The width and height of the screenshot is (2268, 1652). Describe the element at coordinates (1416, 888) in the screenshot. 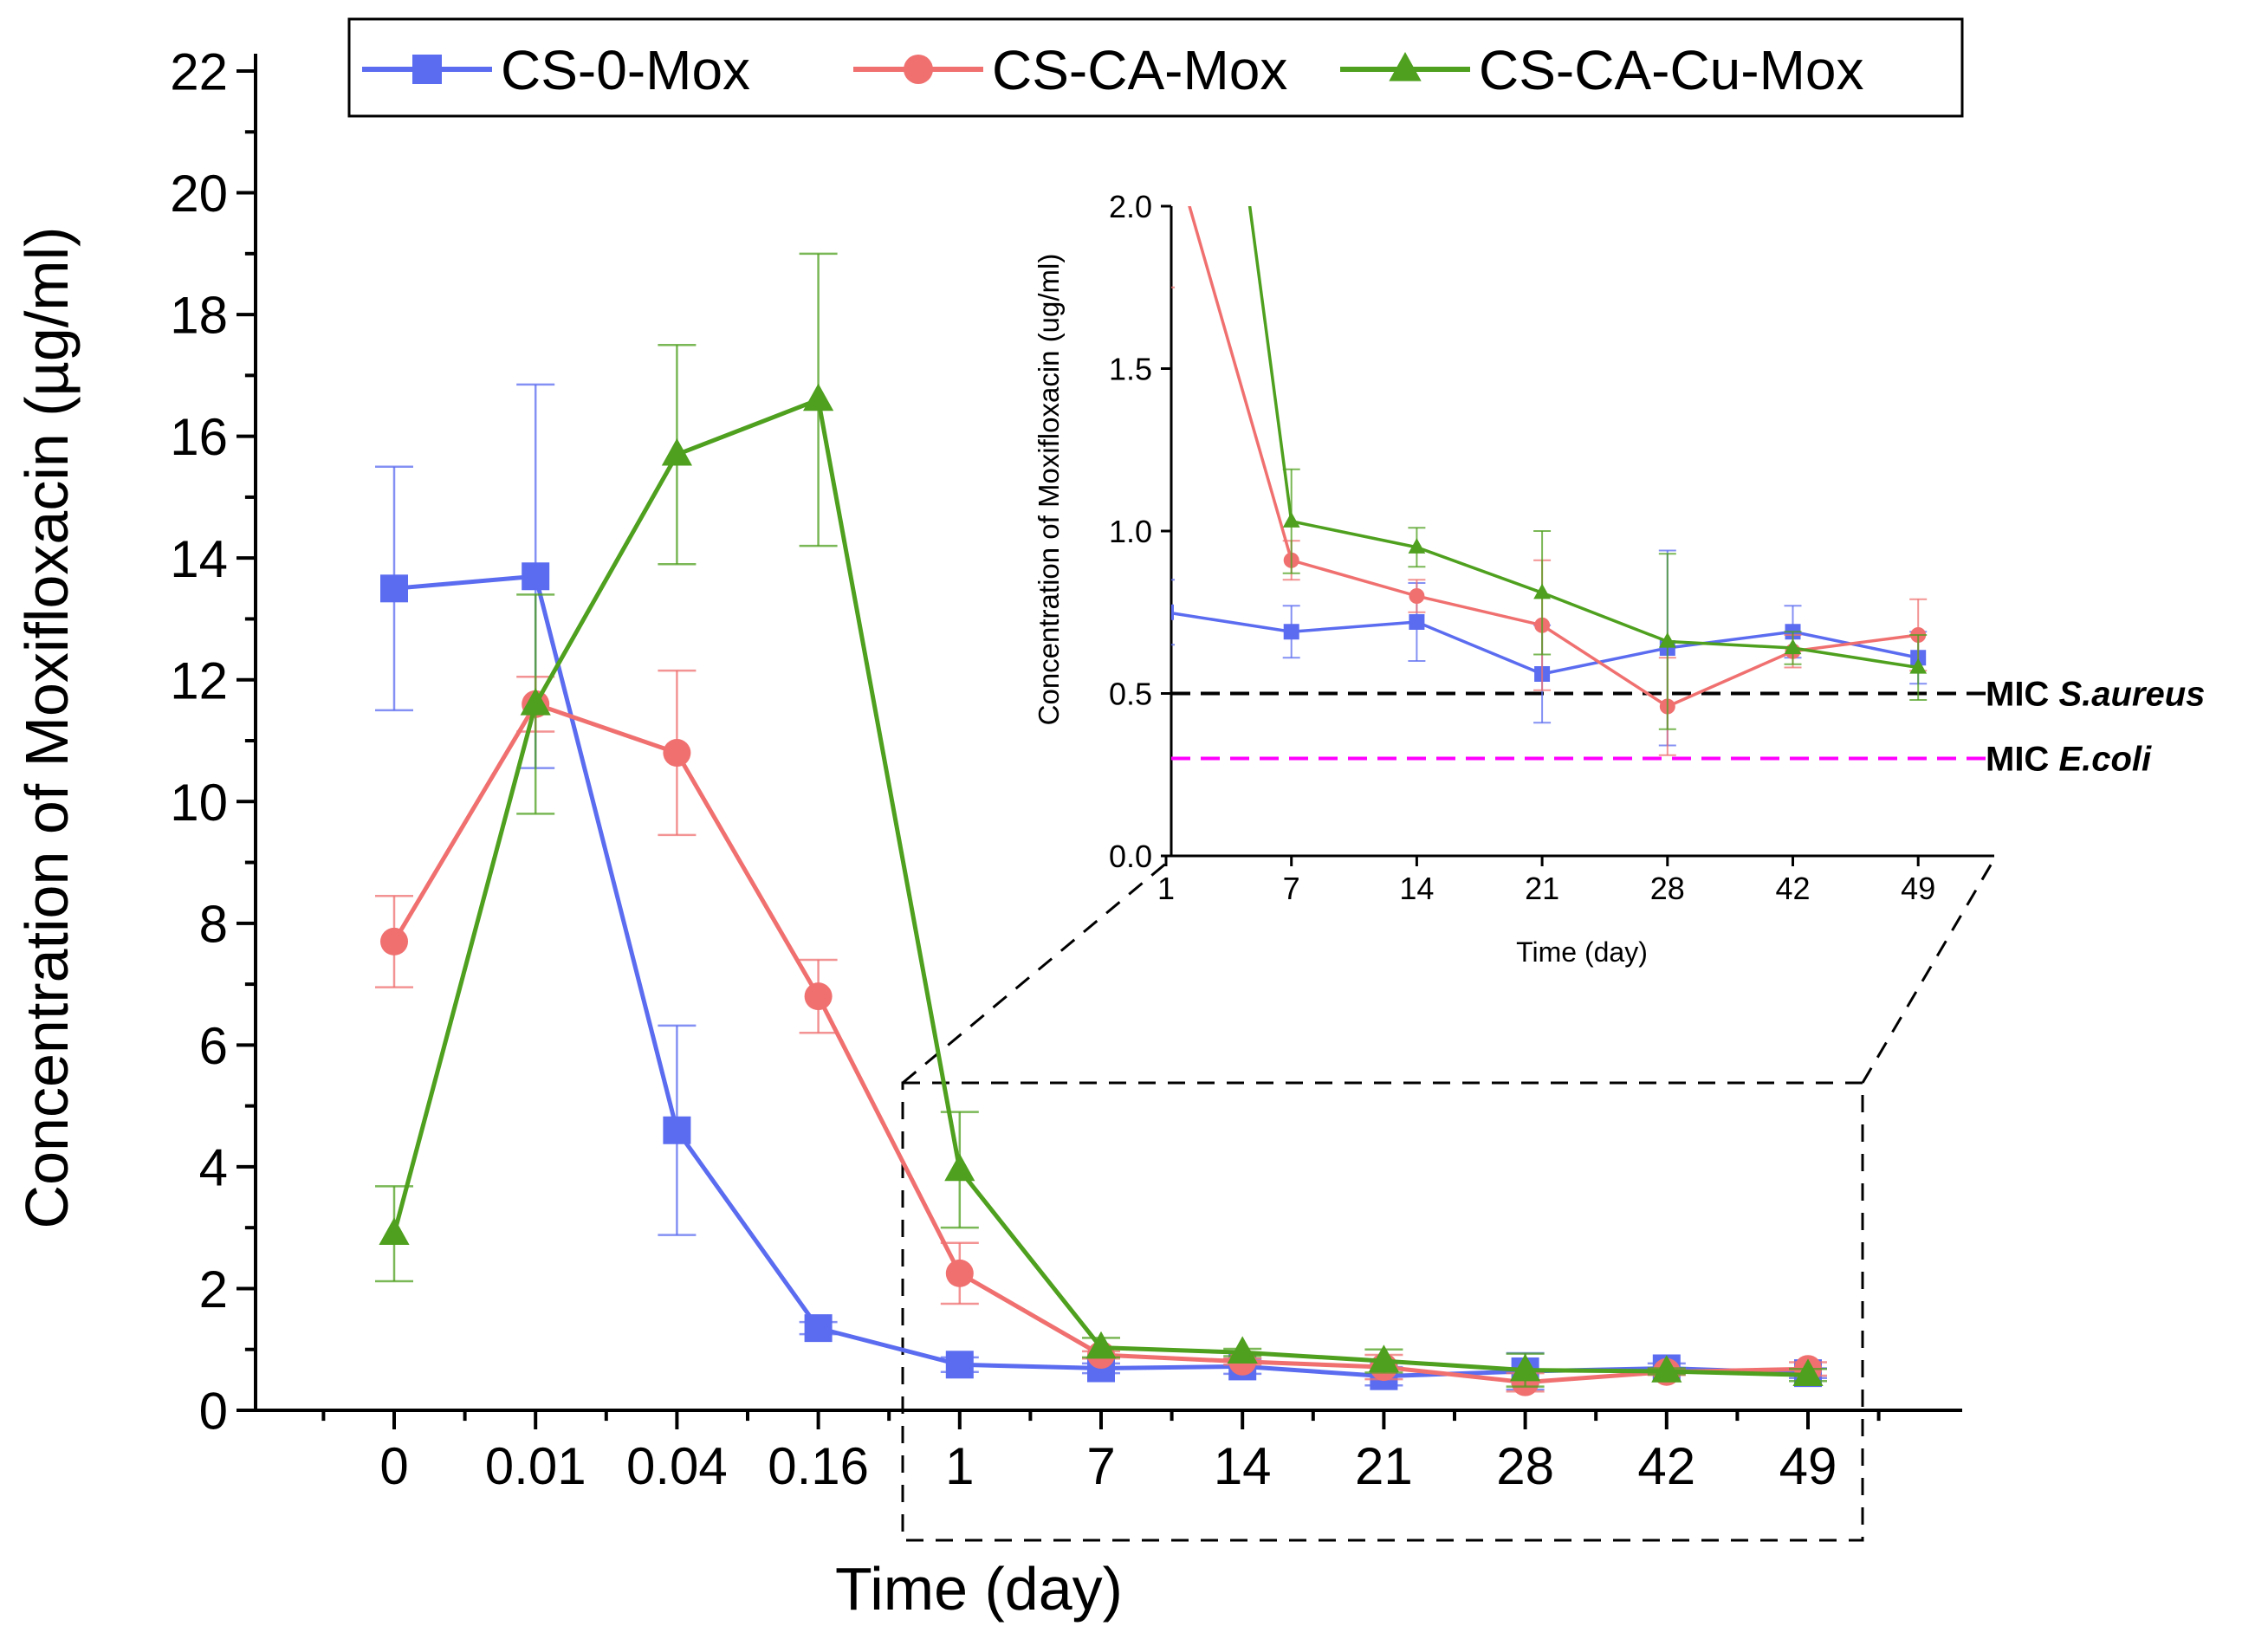

I see `inset-x-tick-label-14: 14` at that location.